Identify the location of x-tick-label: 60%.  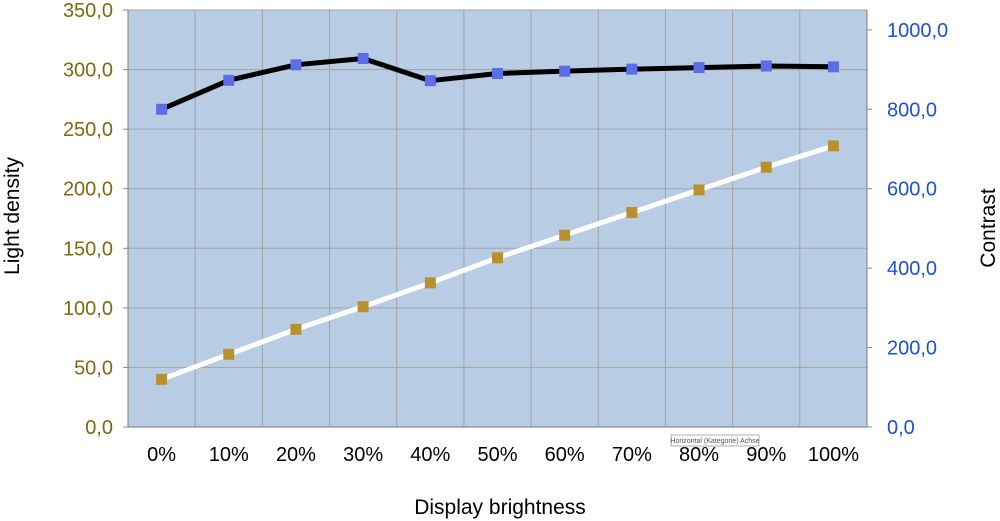
(565, 455).